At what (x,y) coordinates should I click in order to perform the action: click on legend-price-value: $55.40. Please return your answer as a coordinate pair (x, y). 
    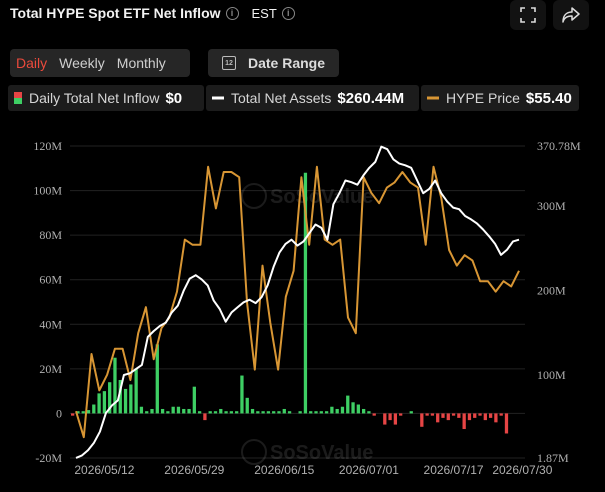
    Looking at the image, I should click on (548, 98).